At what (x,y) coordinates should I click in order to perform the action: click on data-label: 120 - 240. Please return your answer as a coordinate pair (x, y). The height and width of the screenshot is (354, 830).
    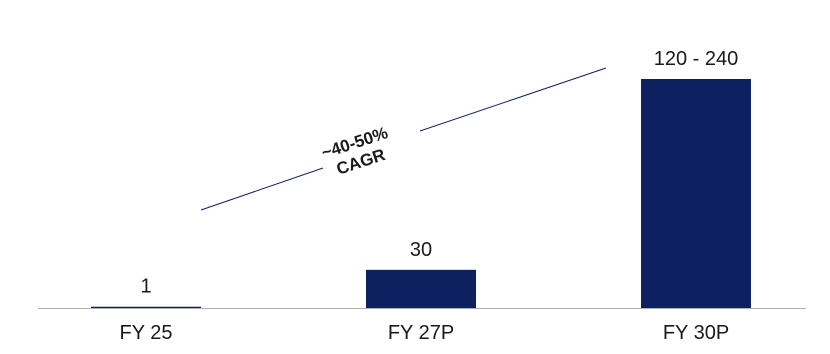
    Looking at the image, I should click on (696, 59).